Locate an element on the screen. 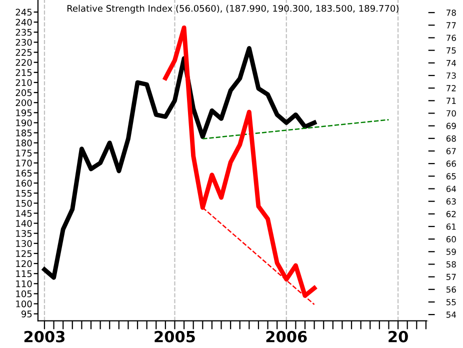 The width and height of the screenshot is (463, 348). y-tick-label: 95 is located at coordinates (26, 314).